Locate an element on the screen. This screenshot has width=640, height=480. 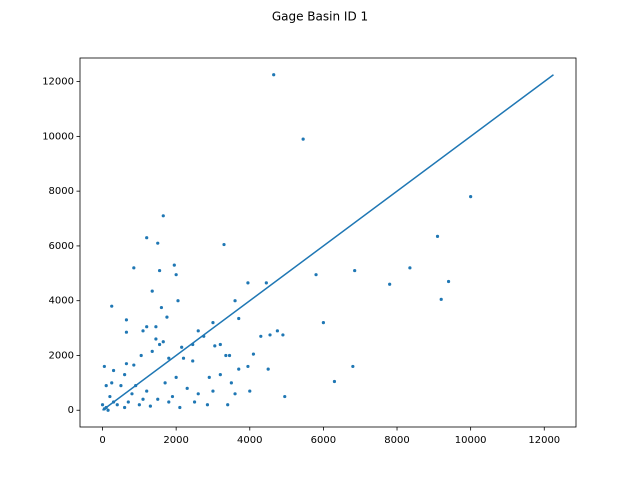
x-tick-label: 2000 is located at coordinates (175, 440).